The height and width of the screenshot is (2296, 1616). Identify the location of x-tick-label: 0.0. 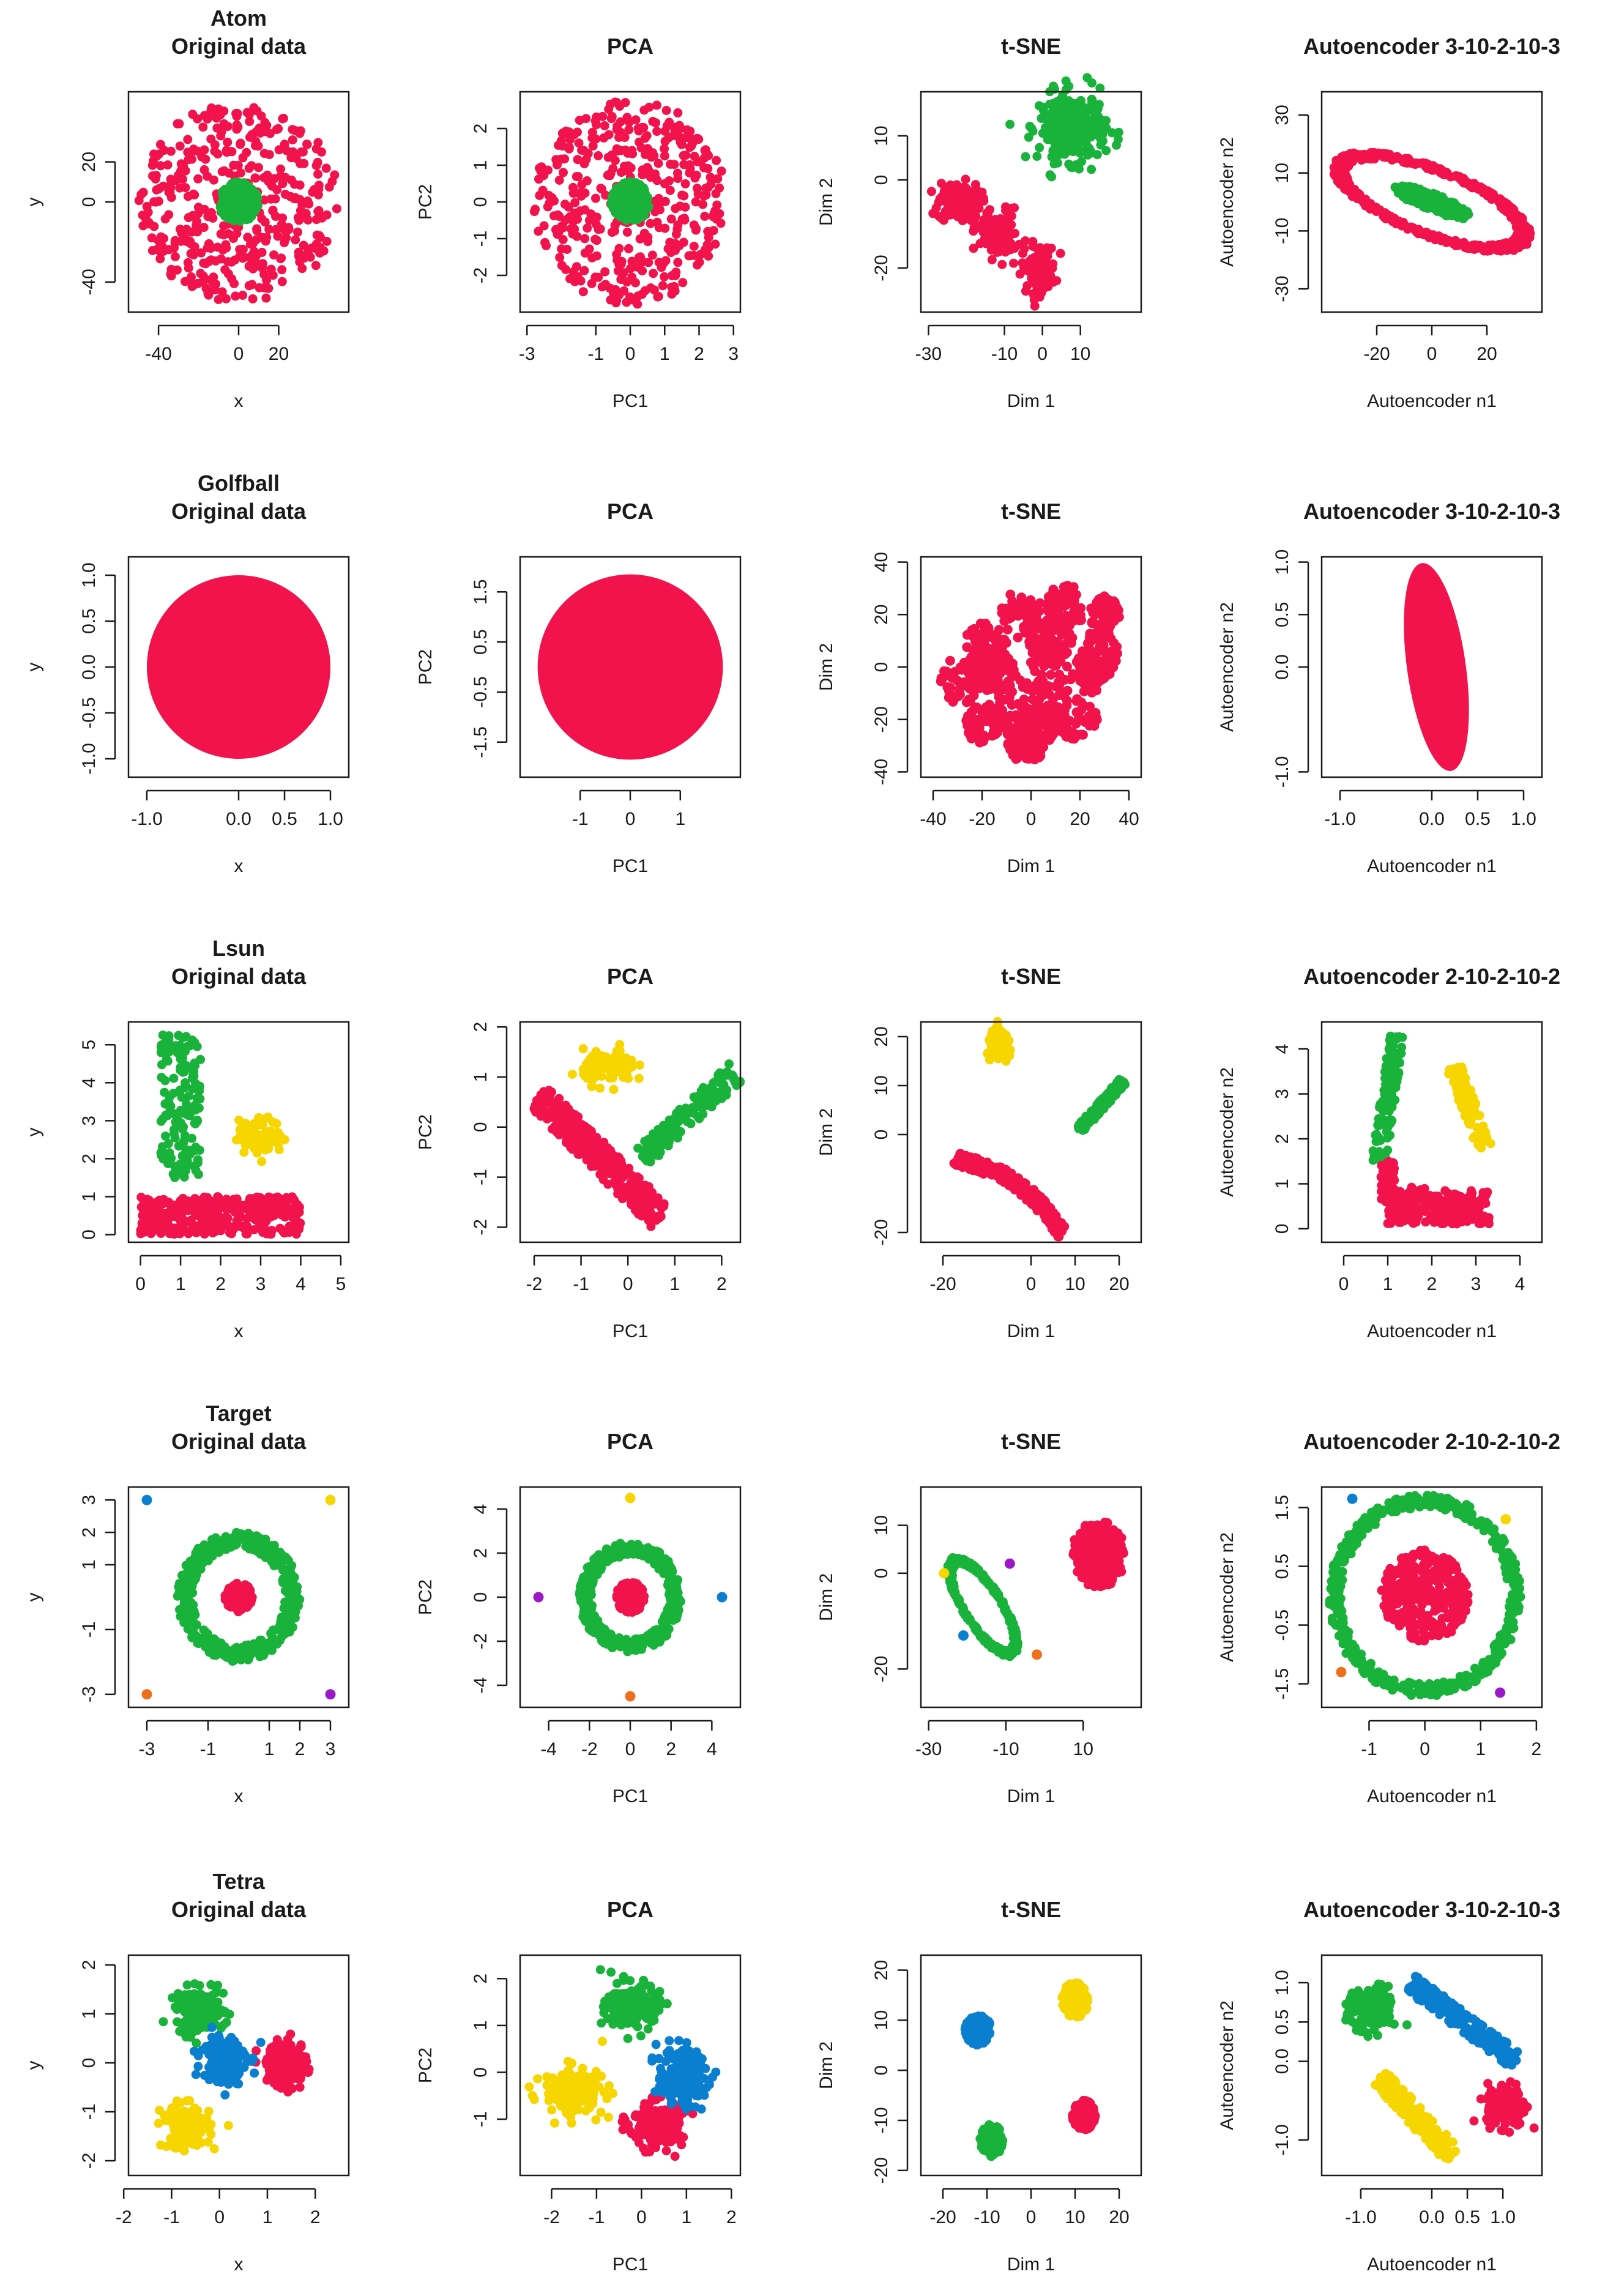
(239, 819).